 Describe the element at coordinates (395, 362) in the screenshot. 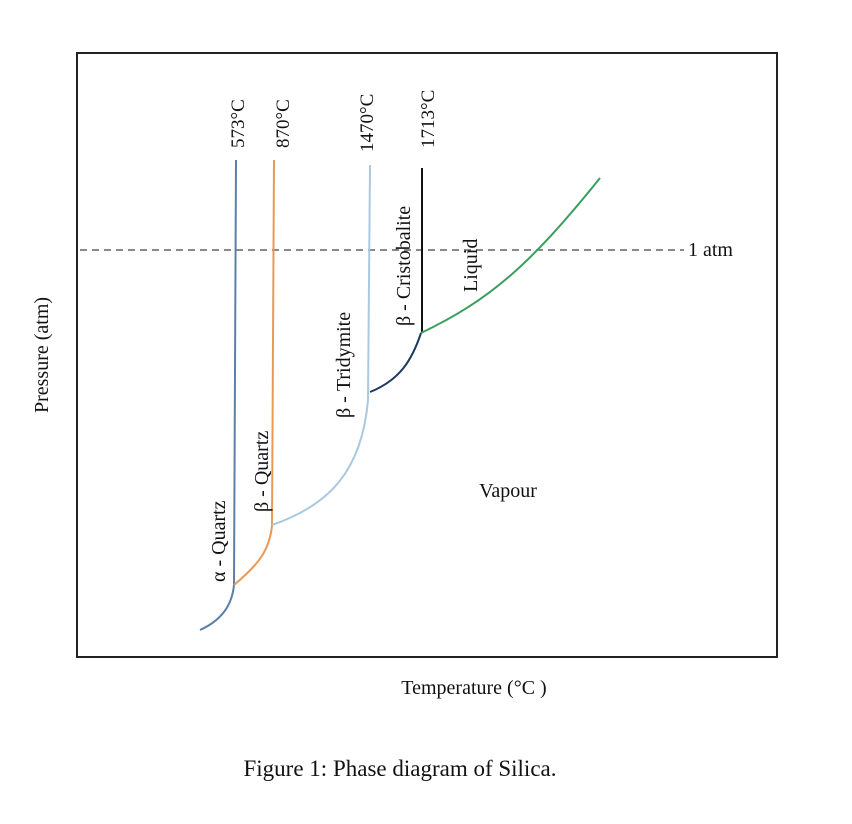

I see `cristobalite-boundary` at that location.